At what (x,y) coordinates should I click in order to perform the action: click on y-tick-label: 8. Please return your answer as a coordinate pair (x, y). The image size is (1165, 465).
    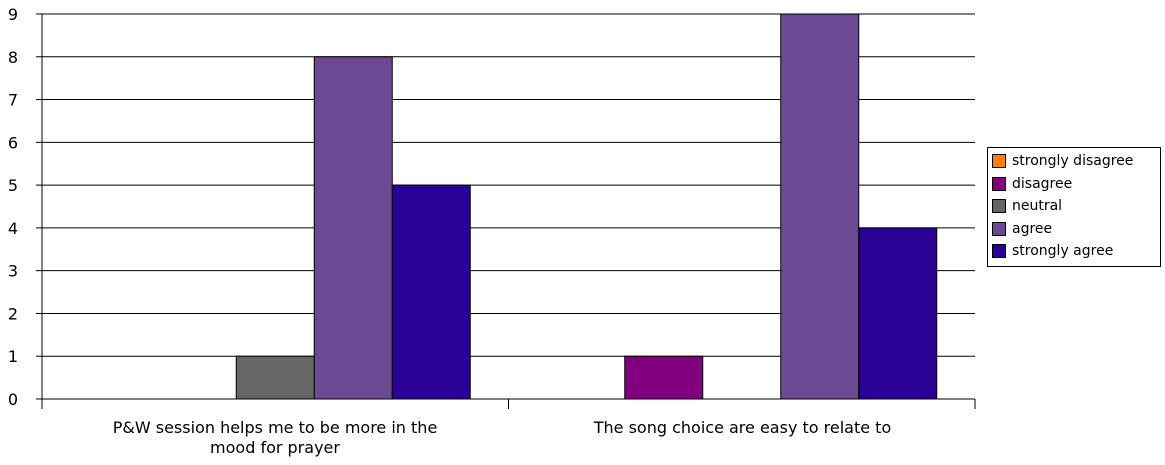
    Looking at the image, I should click on (13, 57).